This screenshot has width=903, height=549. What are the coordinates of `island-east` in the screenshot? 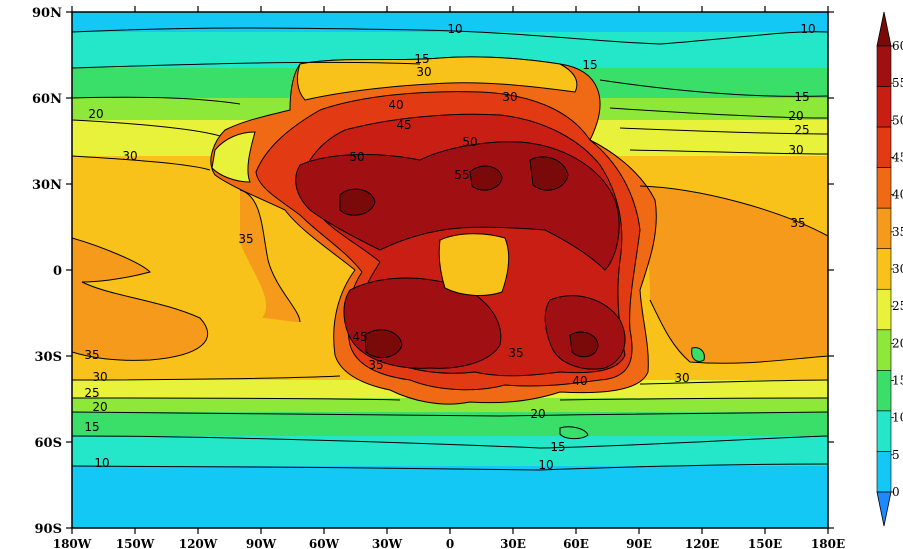 It's located at (698, 354).